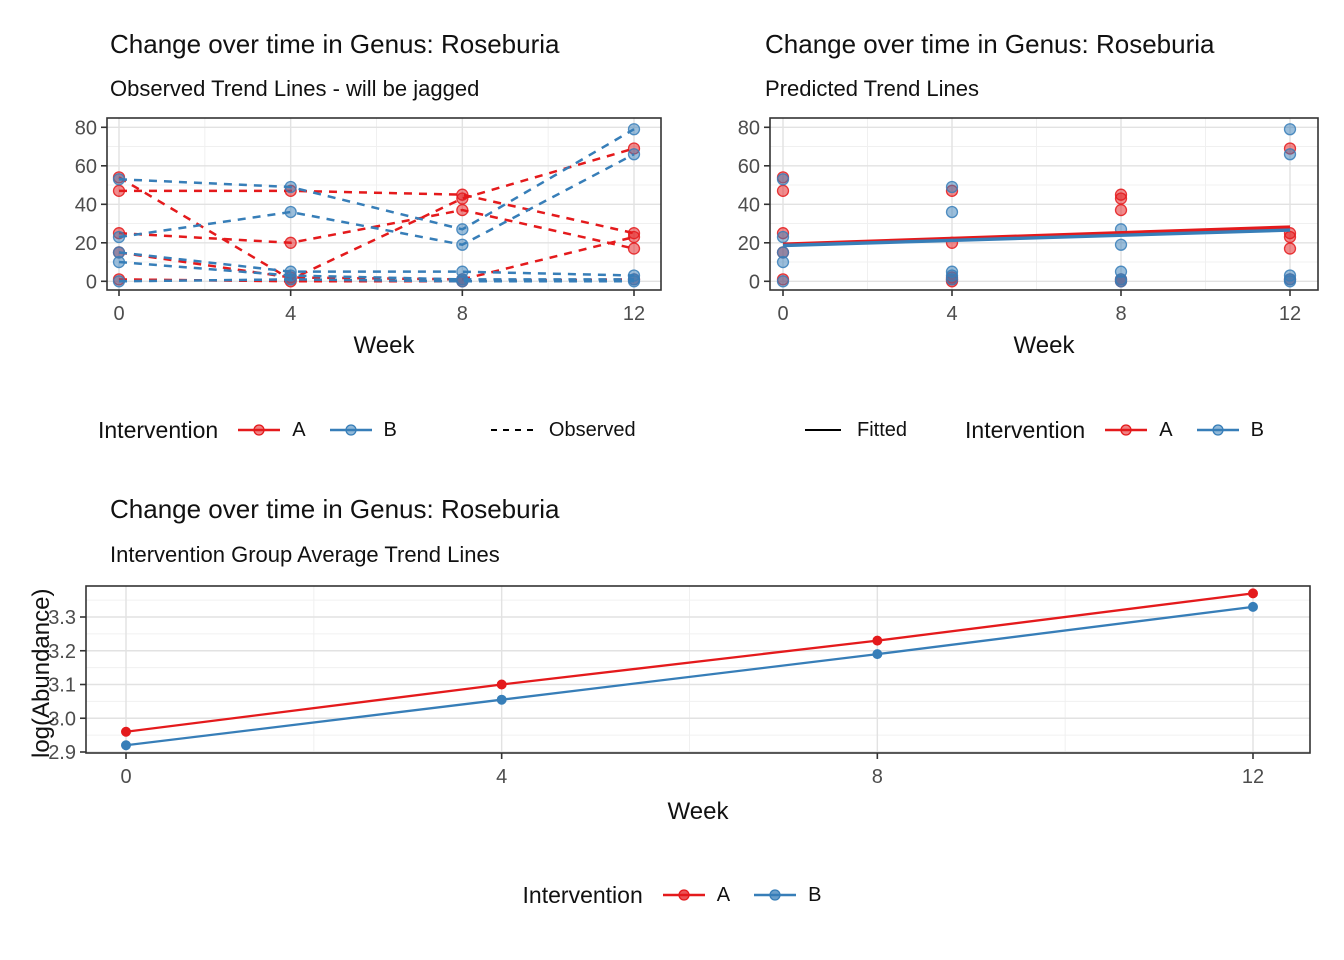 The width and height of the screenshot is (1344, 960). What do you see at coordinates (698, 811) in the screenshot?
I see `average-xaxis-title: Week` at bounding box center [698, 811].